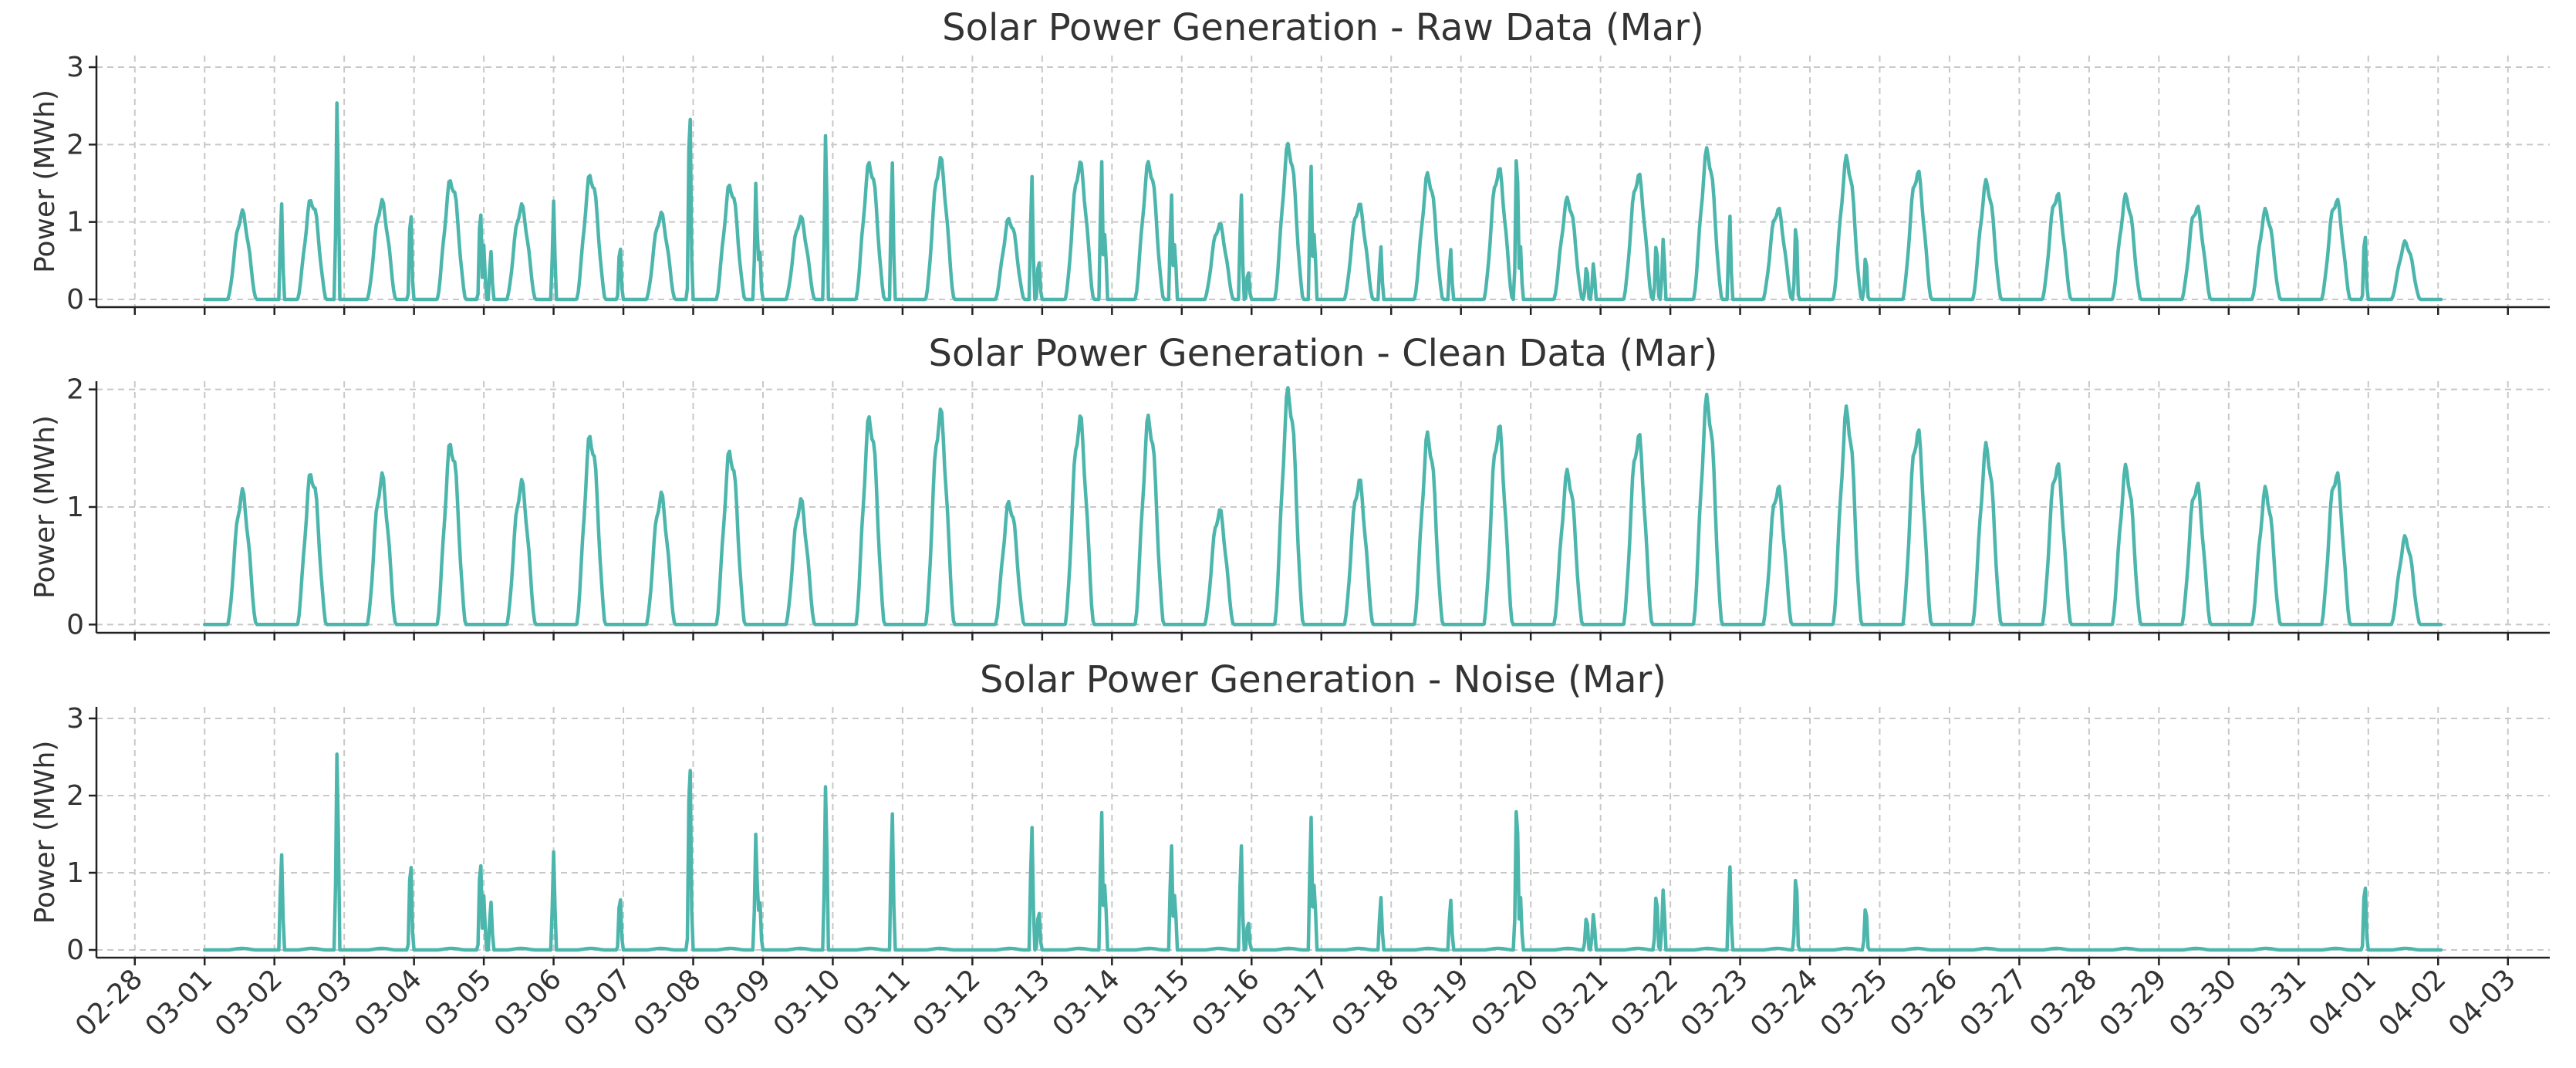 The height and width of the screenshot is (1068, 2576). I want to click on x-tick-label: 03-13, so click(1017, 1003).